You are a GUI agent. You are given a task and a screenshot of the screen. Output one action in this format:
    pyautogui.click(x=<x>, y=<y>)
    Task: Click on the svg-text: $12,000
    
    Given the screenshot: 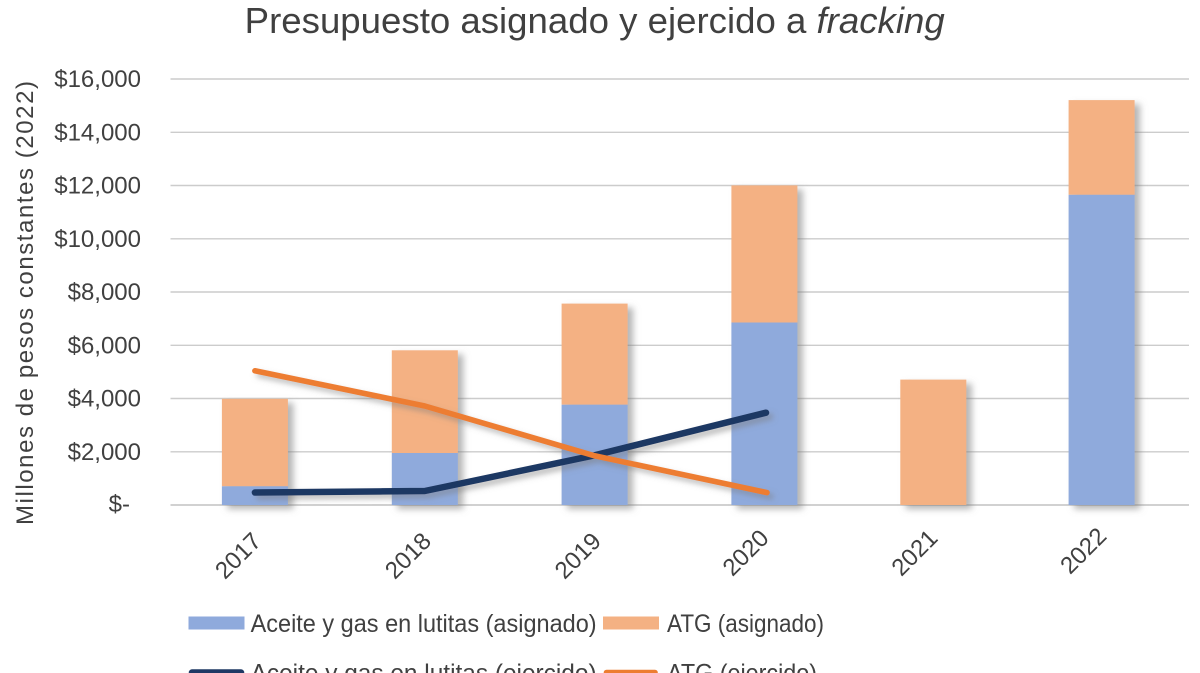 What is the action you would take?
    pyautogui.click(x=97, y=186)
    